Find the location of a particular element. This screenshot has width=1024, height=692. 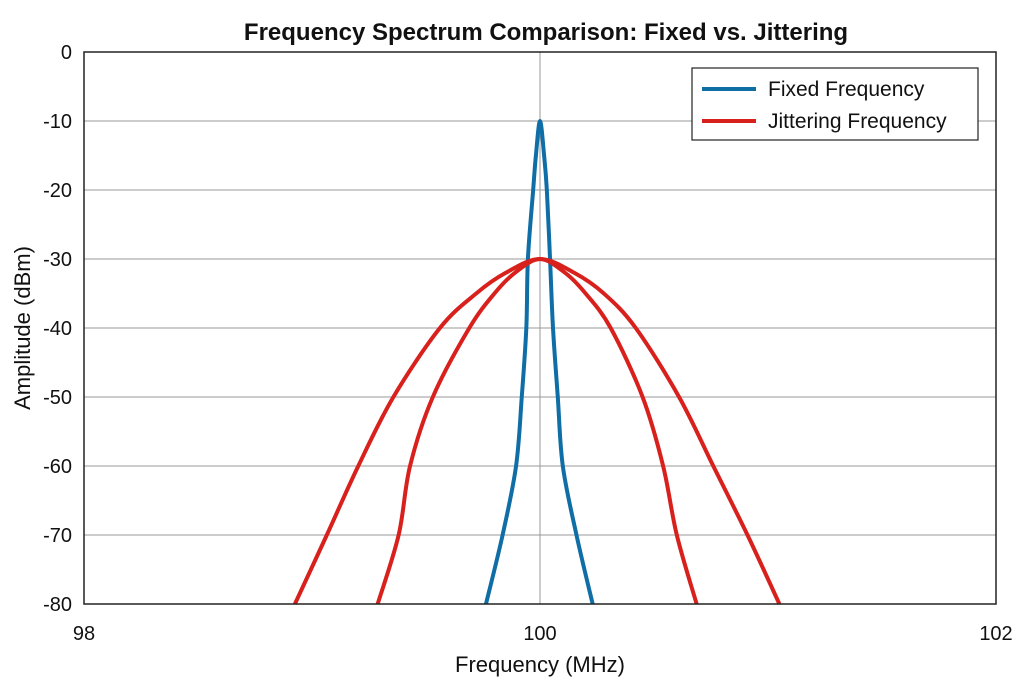

legend-box is located at coordinates (835, 104).